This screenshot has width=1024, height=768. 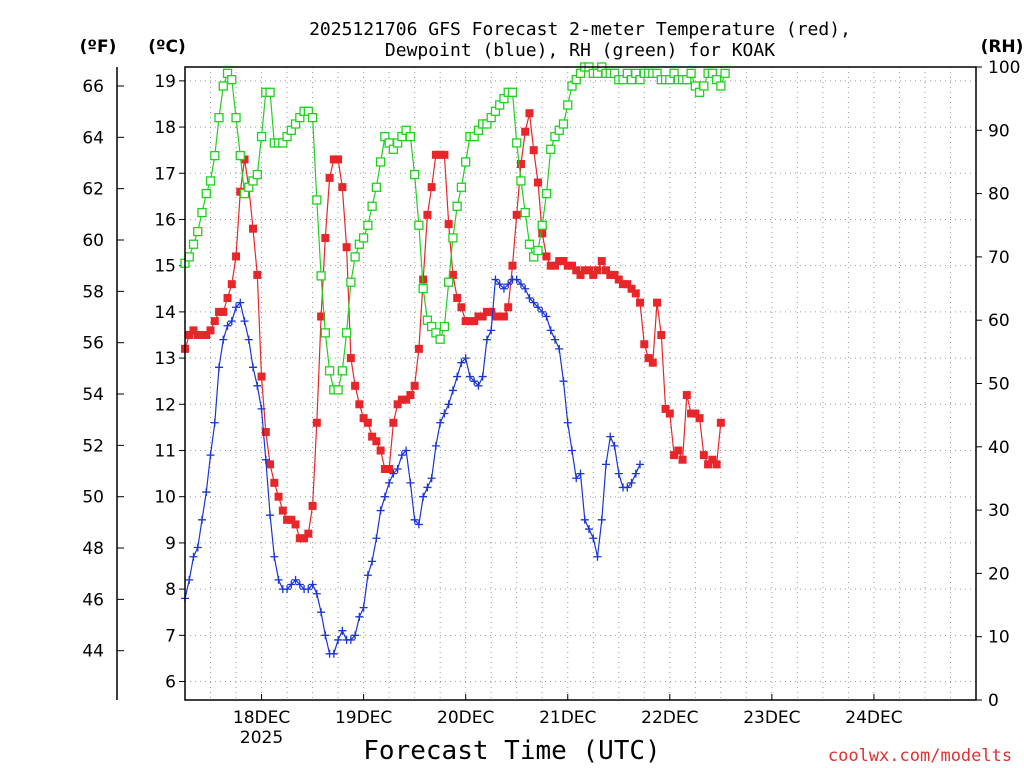 What do you see at coordinates (669, 718) in the screenshot?
I see `x-tick-label: 22DEC` at bounding box center [669, 718].